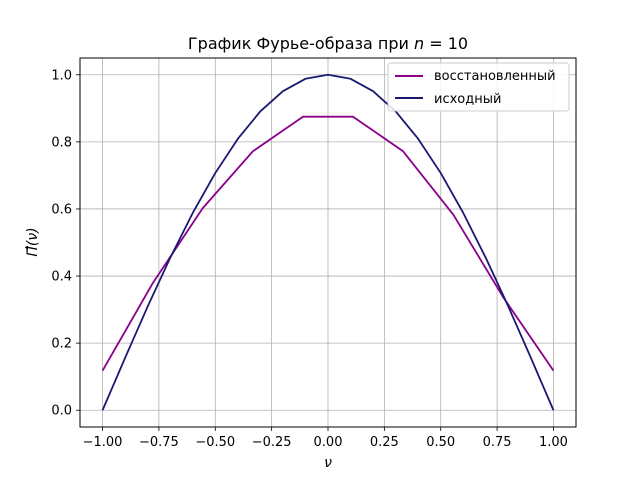  I want to click on x-tick-label: −0.25, so click(272, 442).